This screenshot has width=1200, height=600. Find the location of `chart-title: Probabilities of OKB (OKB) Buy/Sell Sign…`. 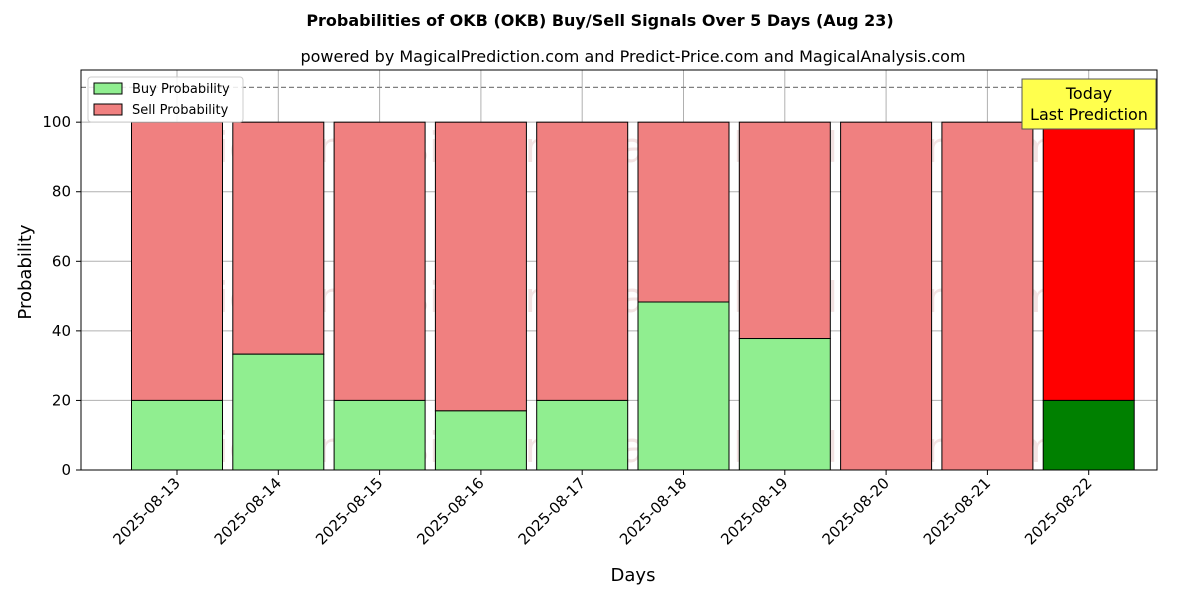

chart-title: Probabilities of OKB (OKB) Buy/Sell Sign… is located at coordinates (599, 20).